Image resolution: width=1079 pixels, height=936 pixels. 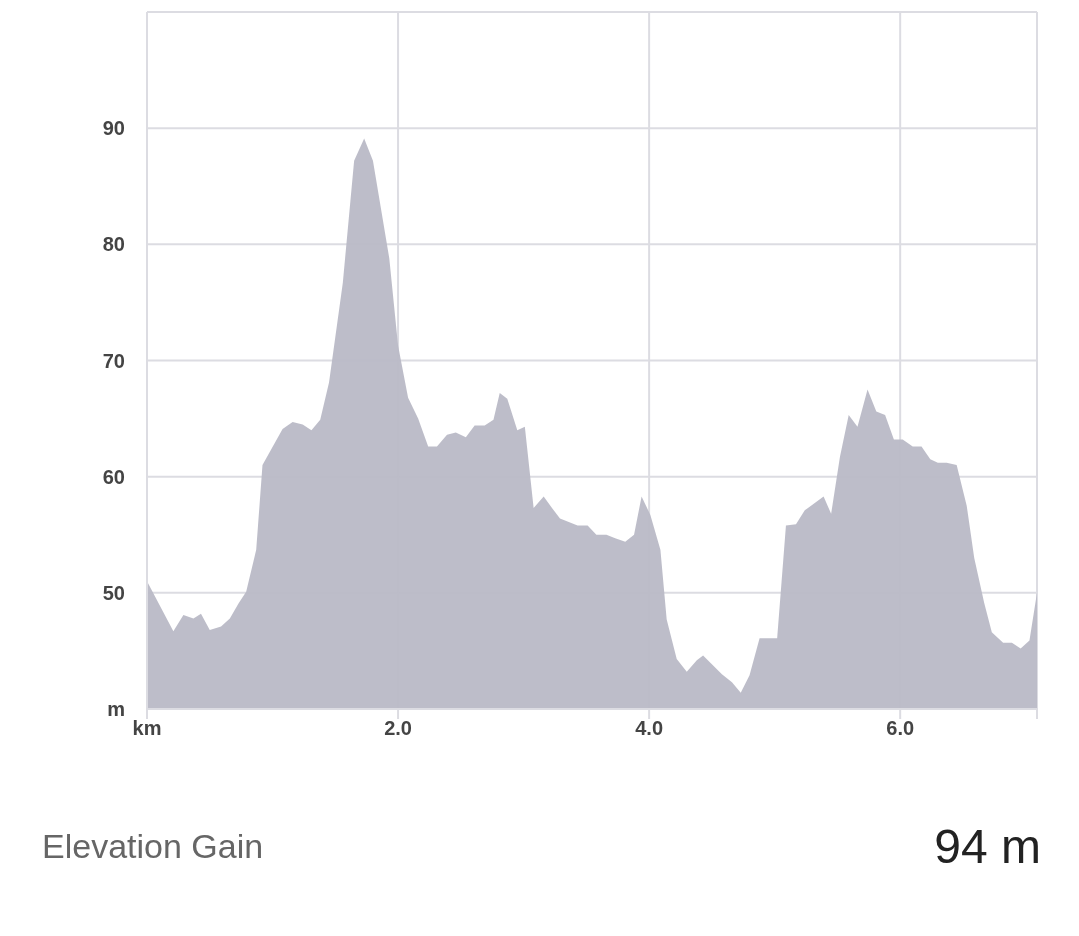 I want to click on x-tick-label: km, so click(x=147, y=728).